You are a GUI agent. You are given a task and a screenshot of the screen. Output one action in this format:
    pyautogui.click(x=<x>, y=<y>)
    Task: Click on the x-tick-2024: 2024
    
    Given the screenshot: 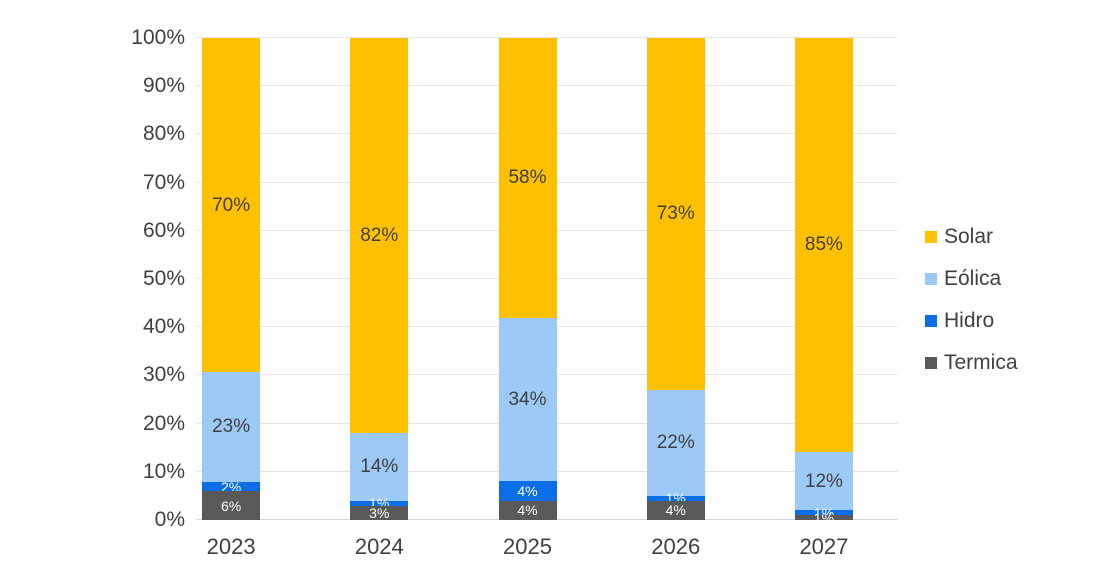 What is the action you would take?
    pyautogui.click(x=379, y=546)
    